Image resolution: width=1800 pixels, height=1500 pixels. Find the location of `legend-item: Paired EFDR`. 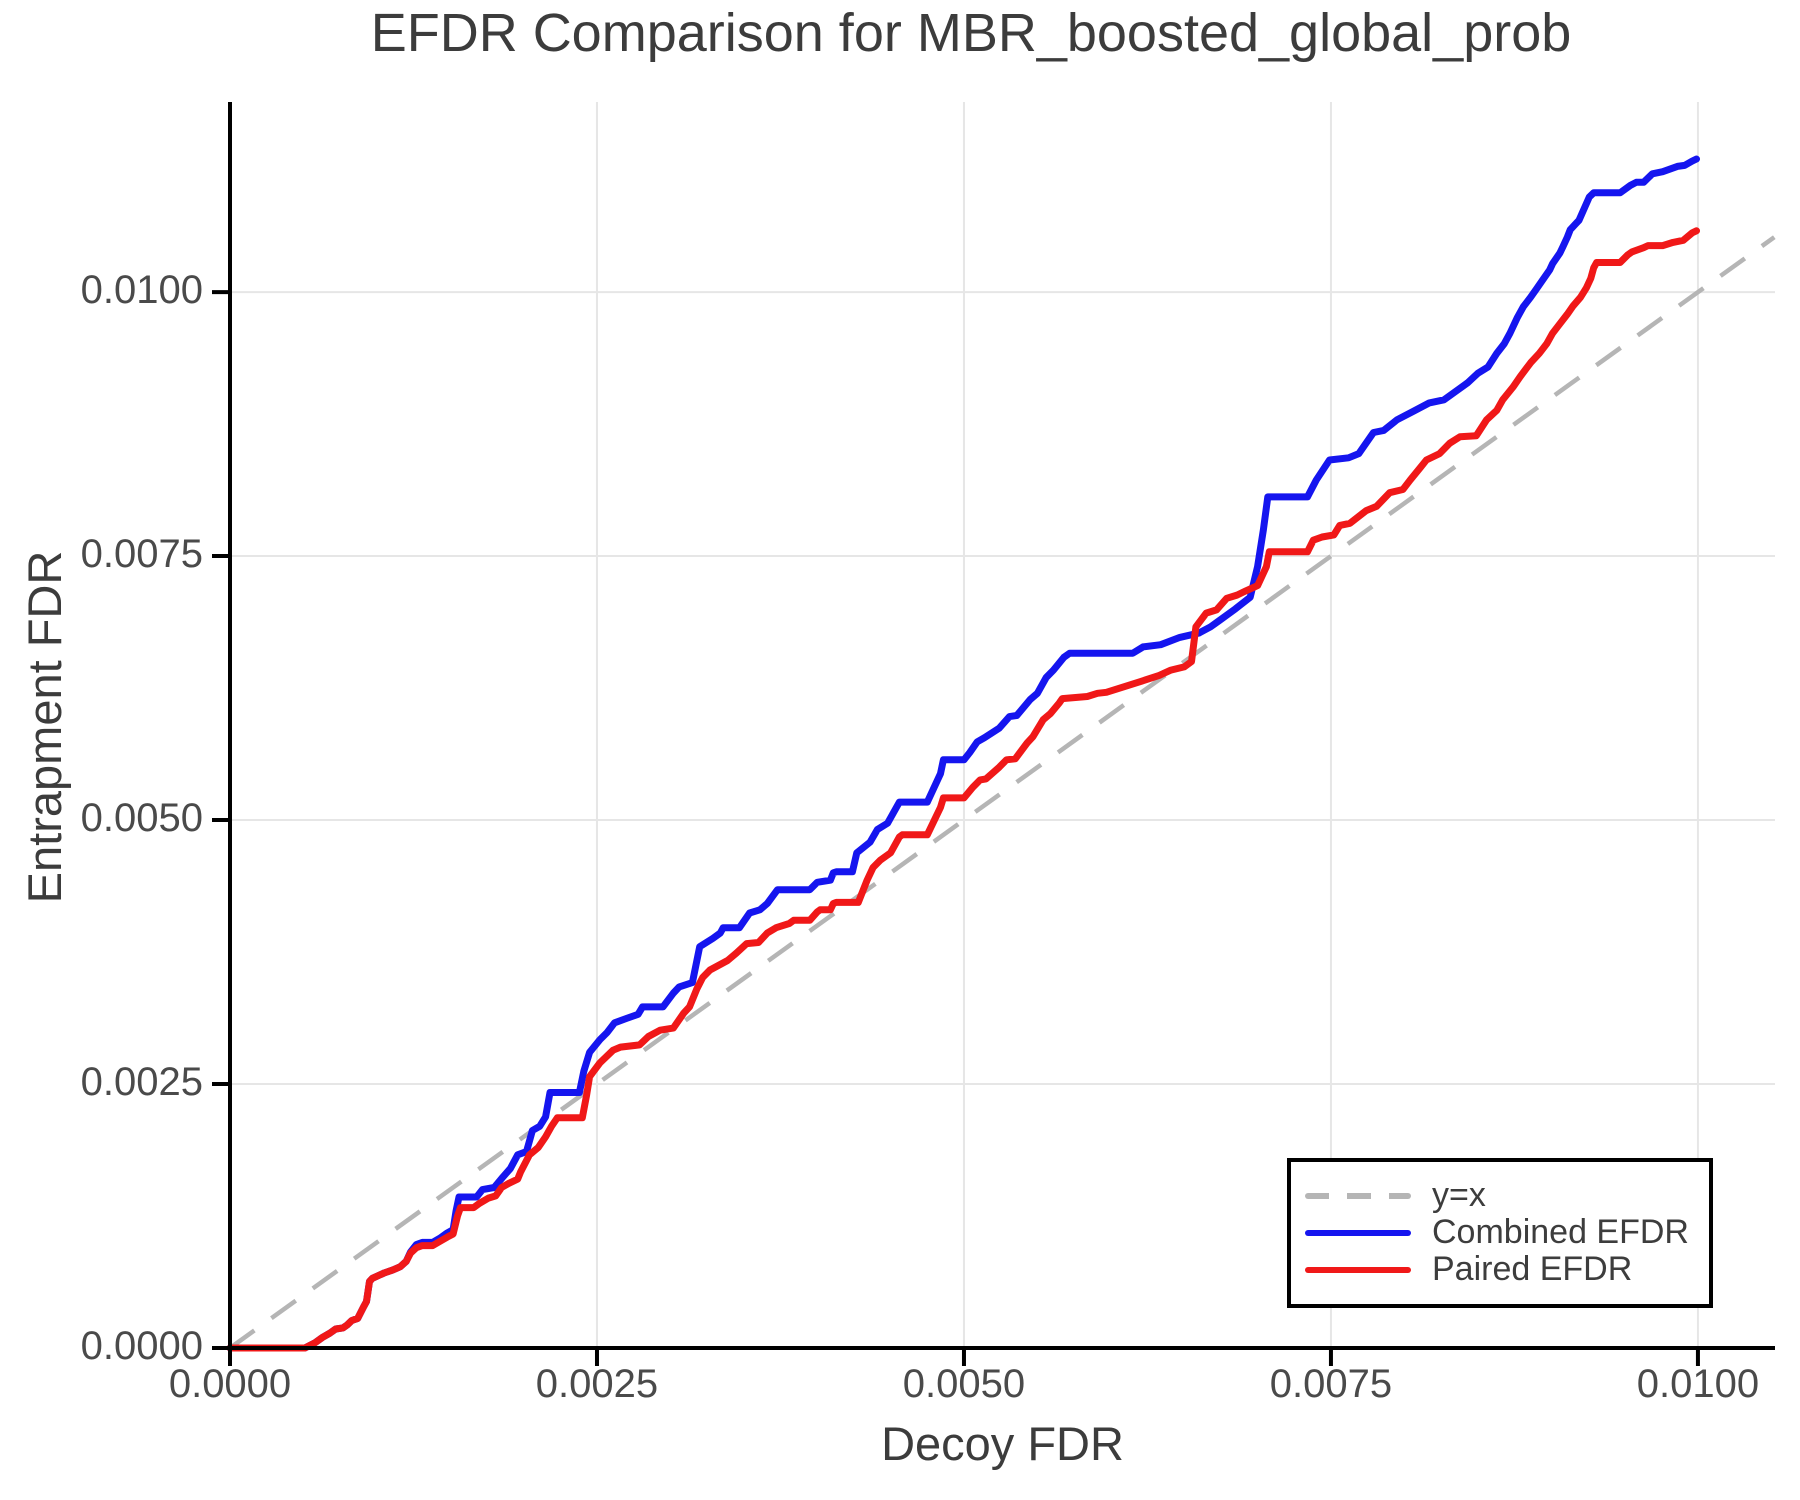

legend-item: Paired EFDR is located at coordinates (1500, 1269).